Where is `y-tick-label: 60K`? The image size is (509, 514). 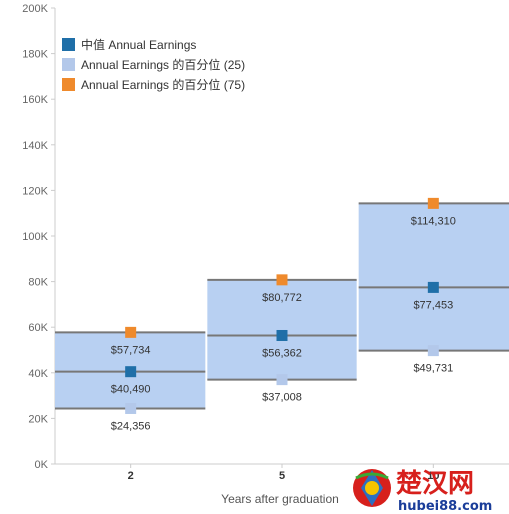
y-tick-label: 60K is located at coordinates (38, 328).